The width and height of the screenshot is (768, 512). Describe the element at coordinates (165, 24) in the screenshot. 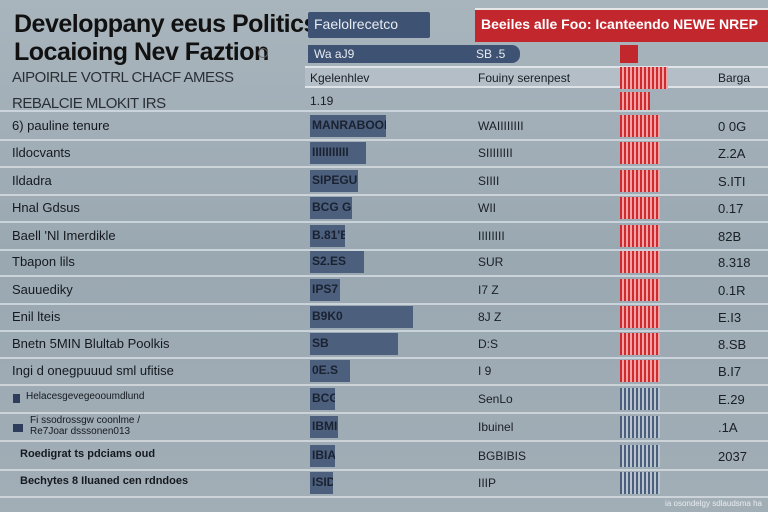

I see `page-title: Developpany eeus Politics` at that location.